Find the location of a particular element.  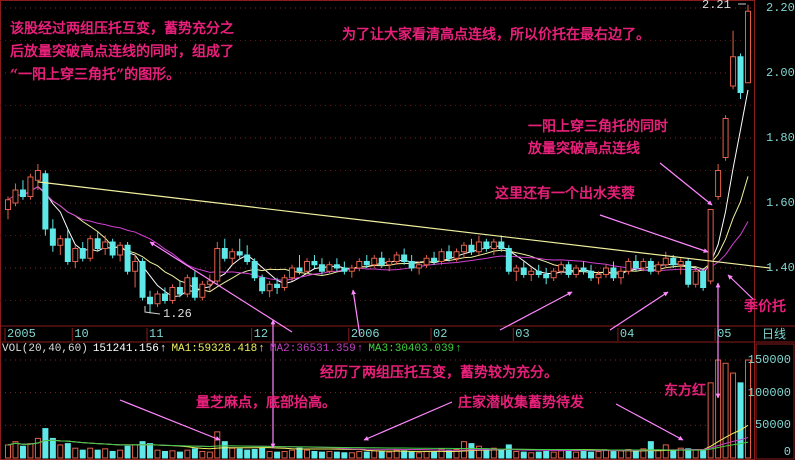

price-tick-label: 1.40 is located at coordinates (780, 268).